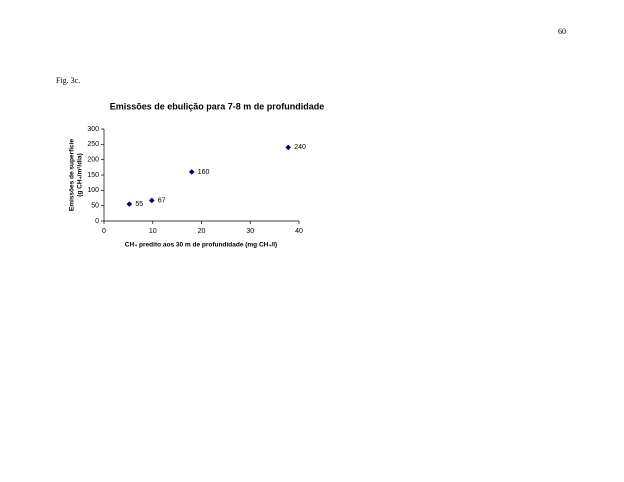  I want to click on data-label: 240, so click(300, 147).